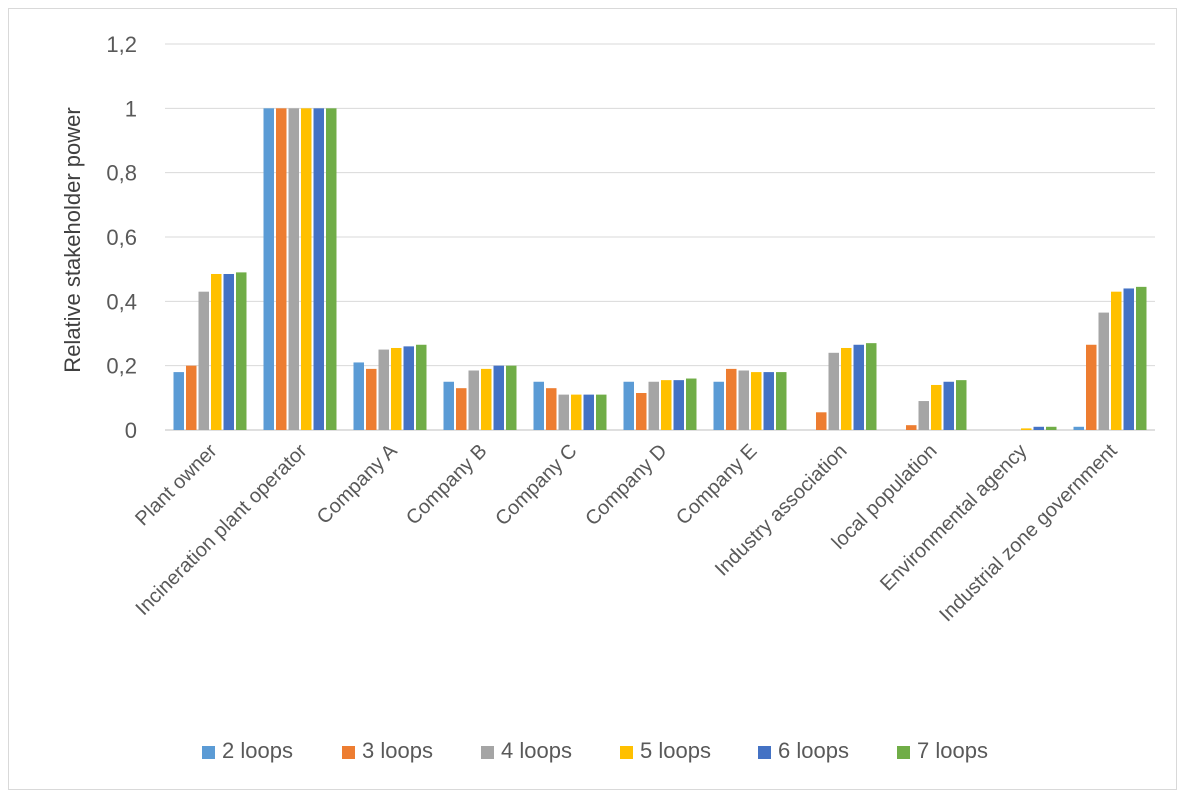 The image size is (1185, 798). Describe the element at coordinates (121, 173) in the screenshot. I see `y-tick-label: 0,8` at that location.